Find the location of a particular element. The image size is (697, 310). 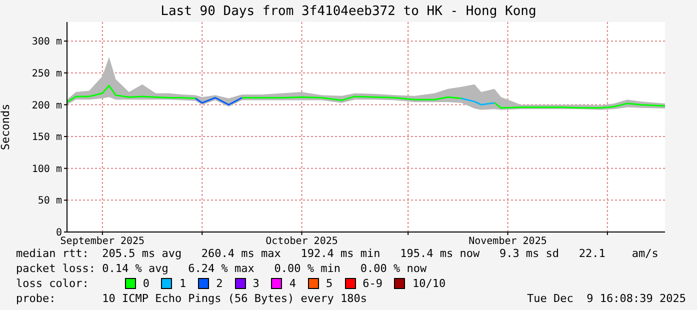

text: median rtt: 205.5 ms avg 260.4 ms max 192.4 ms min 195.4 ms now 9.3 ms sd 22.1 am/s is located at coordinates (338, 253).